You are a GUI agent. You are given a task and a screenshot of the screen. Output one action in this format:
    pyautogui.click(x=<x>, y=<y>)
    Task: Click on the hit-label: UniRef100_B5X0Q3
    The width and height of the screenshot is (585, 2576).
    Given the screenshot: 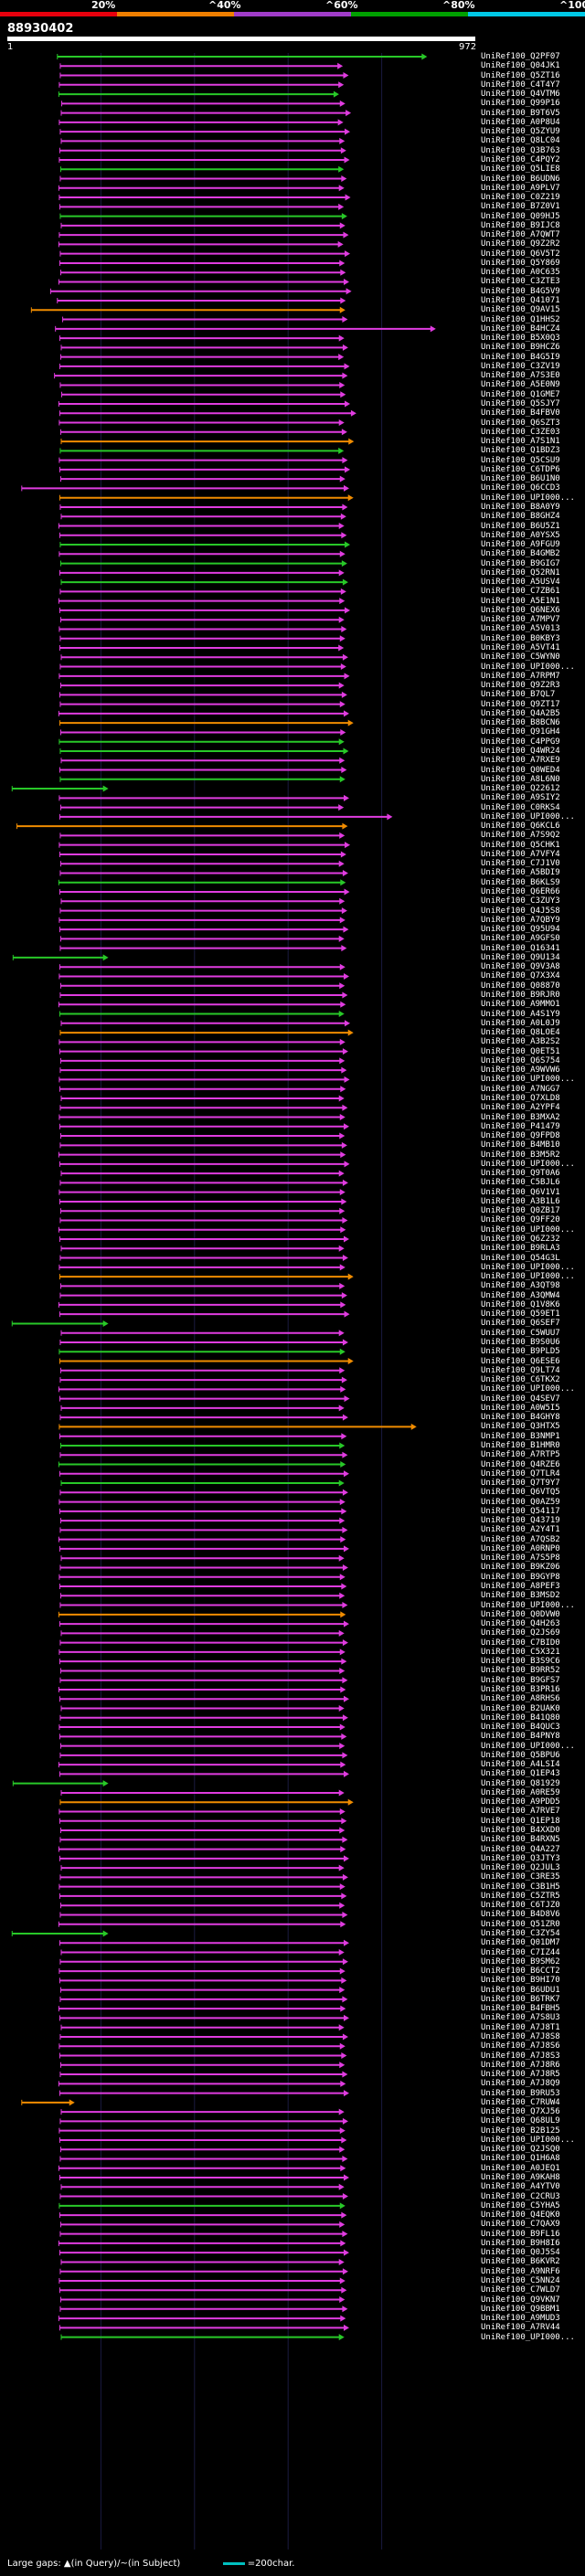 What is the action you would take?
    pyautogui.click(x=520, y=339)
    